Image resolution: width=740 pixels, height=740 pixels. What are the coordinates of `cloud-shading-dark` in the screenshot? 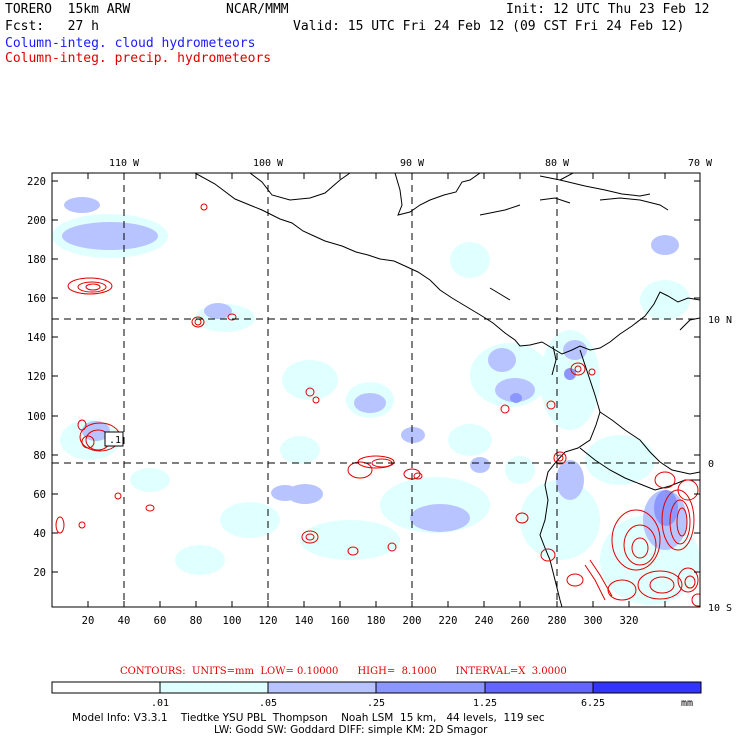 It's located at (594, 447).